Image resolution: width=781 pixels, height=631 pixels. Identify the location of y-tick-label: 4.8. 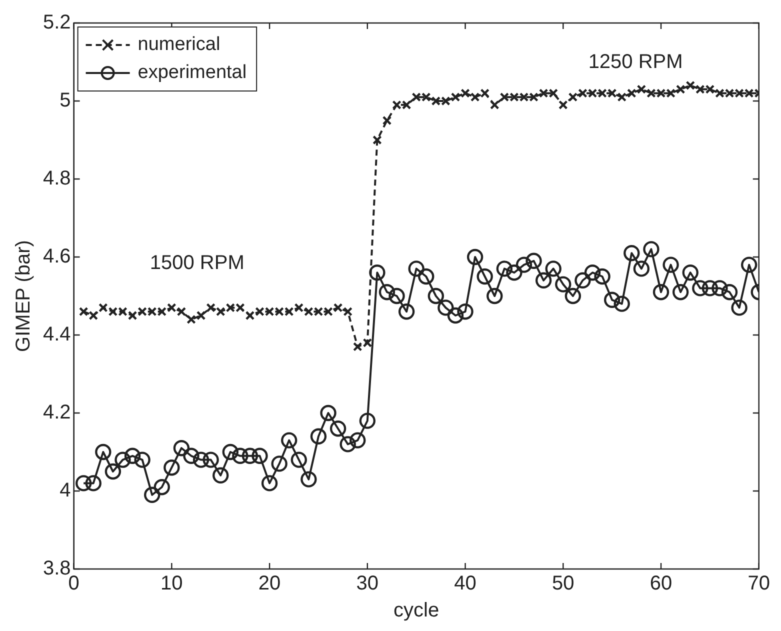
(56, 179).